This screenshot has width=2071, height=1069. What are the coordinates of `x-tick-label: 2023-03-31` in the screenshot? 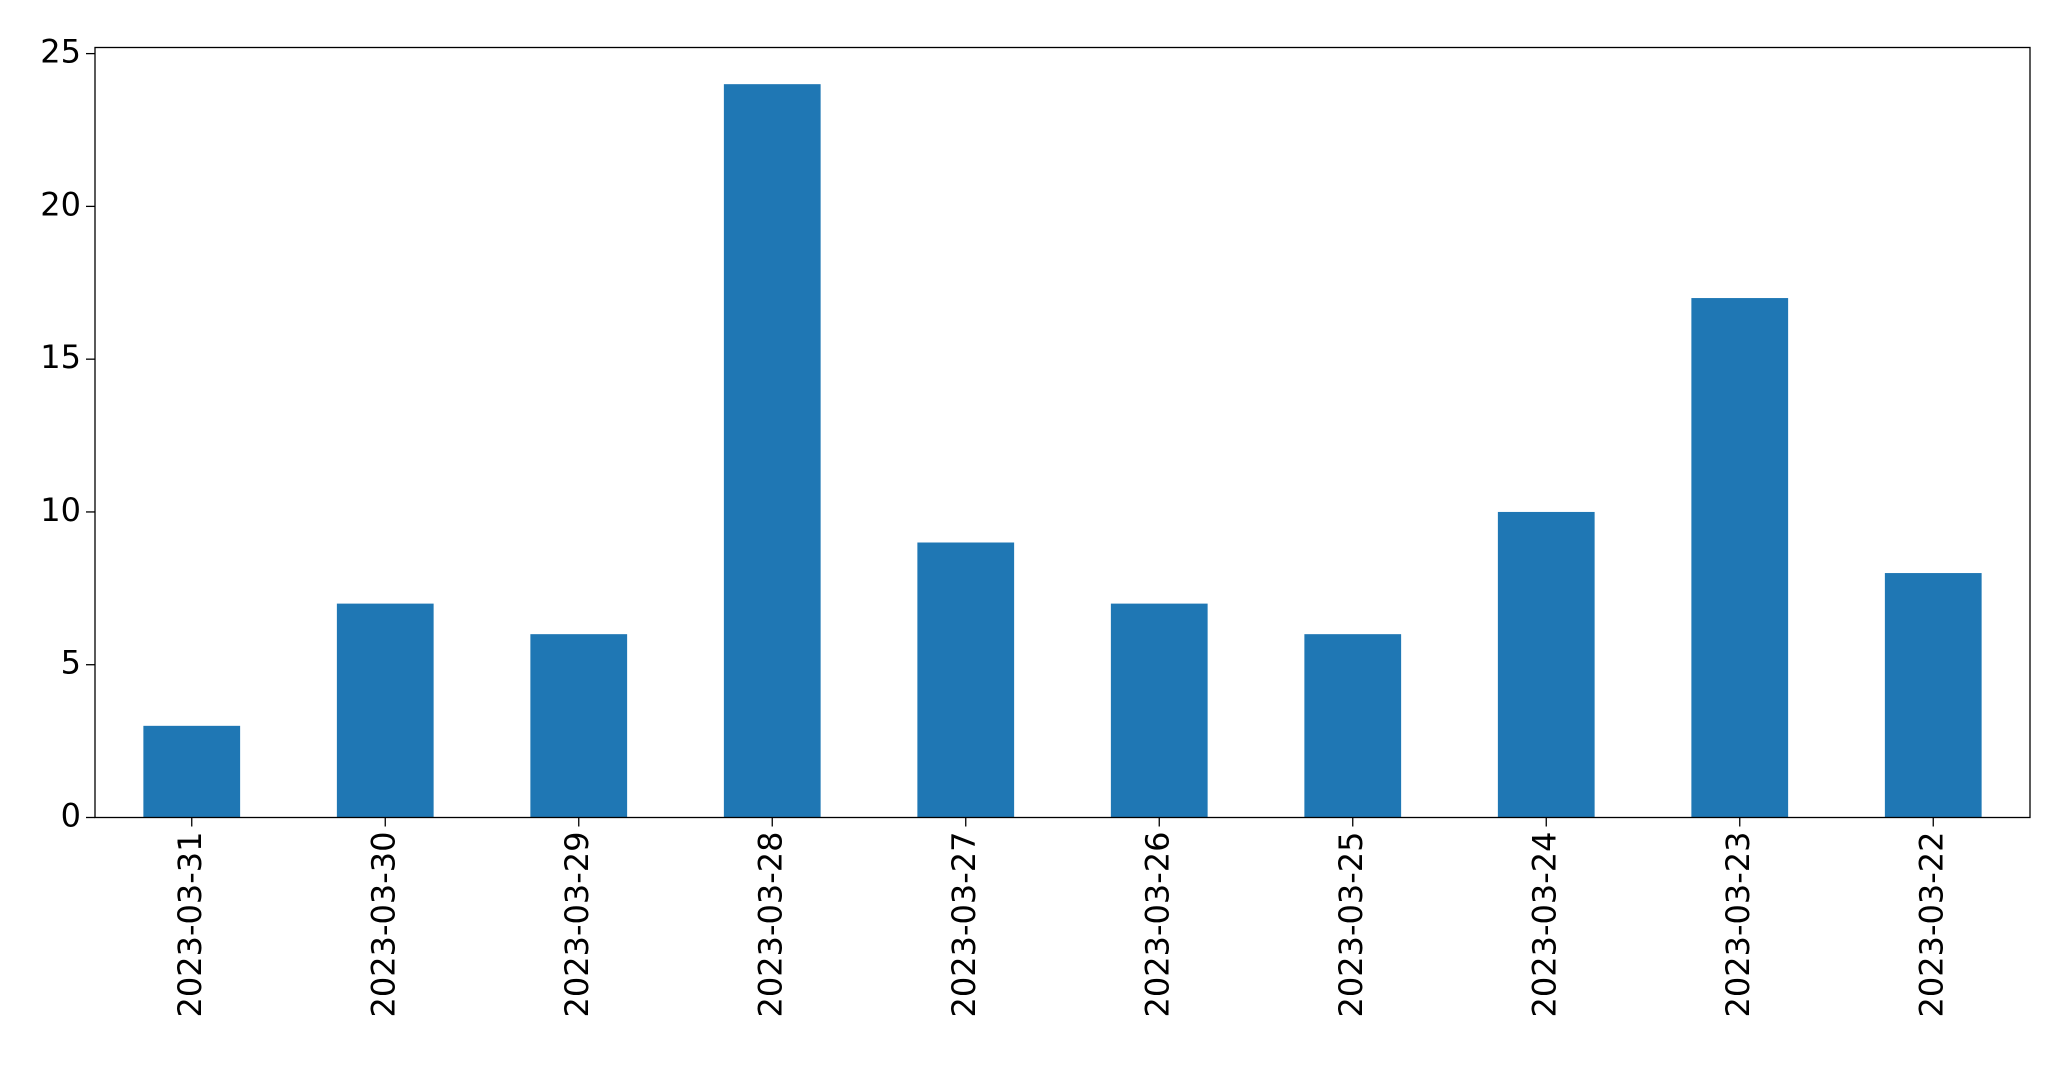 It's located at (190, 925).